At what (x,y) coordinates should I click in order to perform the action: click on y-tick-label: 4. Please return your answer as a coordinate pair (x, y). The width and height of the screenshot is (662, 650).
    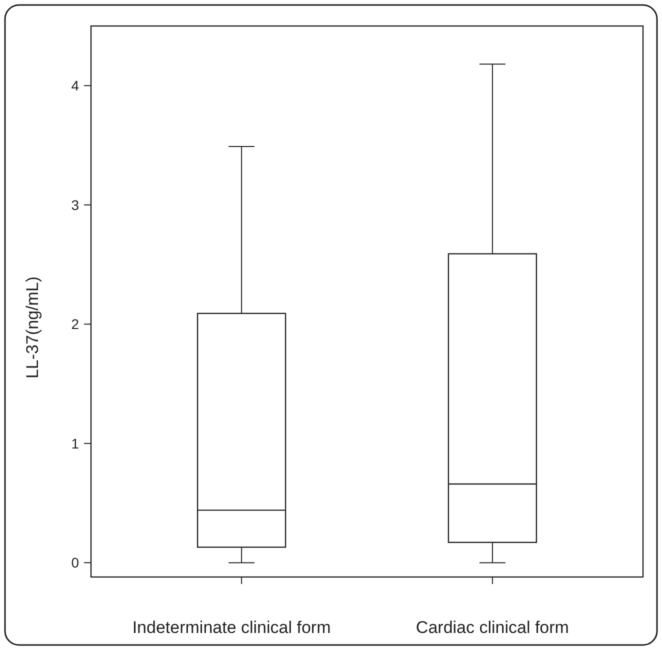
    Looking at the image, I should click on (75, 86).